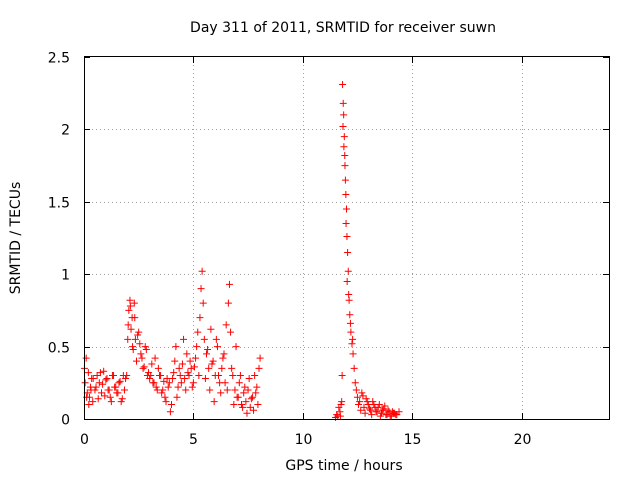 This screenshot has height=480, width=640. I want to click on y-tick-label: 2, so click(65, 131).